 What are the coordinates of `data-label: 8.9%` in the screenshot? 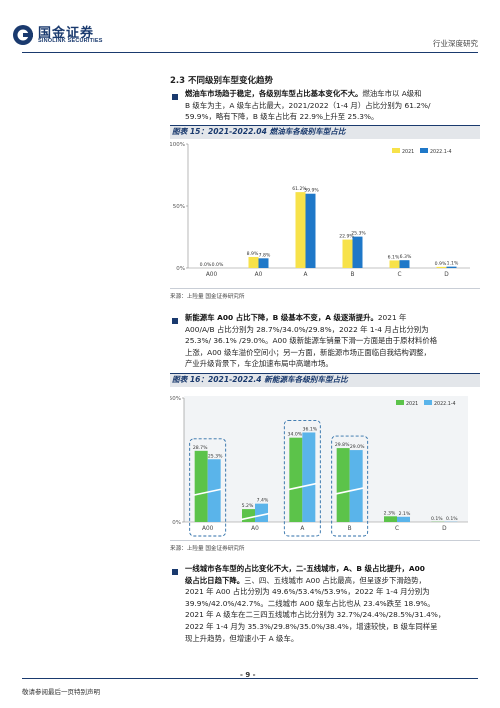 It's located at (253, 254).